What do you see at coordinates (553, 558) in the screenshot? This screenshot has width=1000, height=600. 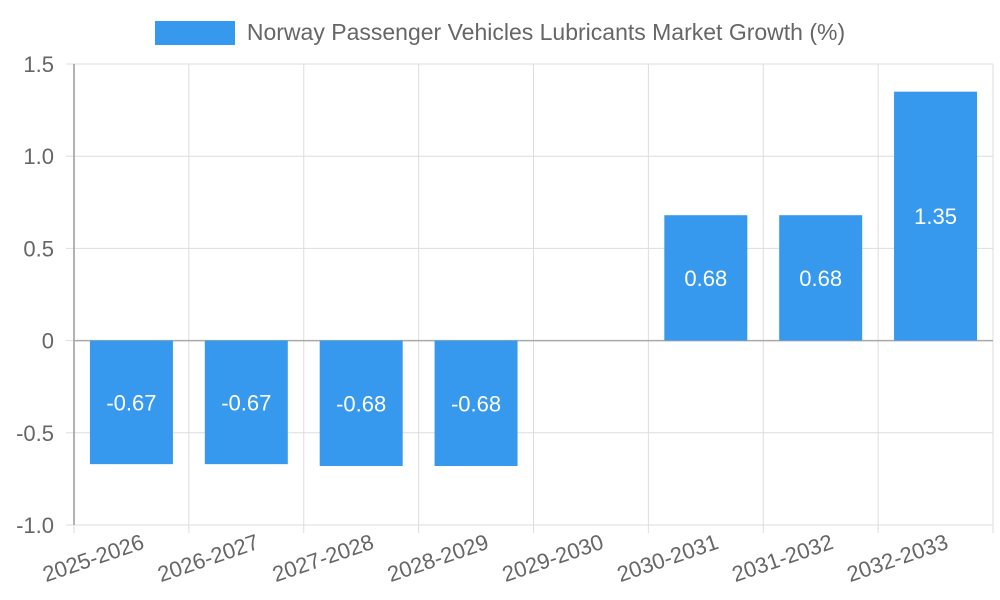 I see `x-tick-label: 2029-2030` at bounding box center [553, 558].